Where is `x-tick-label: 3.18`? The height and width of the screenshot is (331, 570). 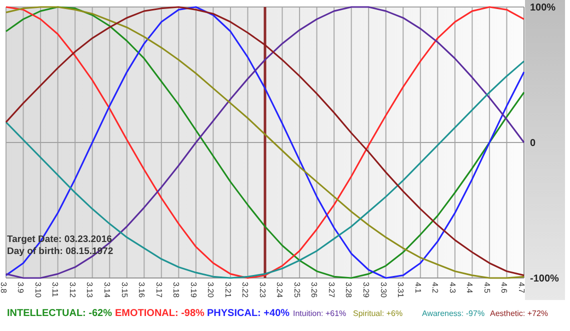 x-tick-label: 3.18 is located at coordinates (176, 290).